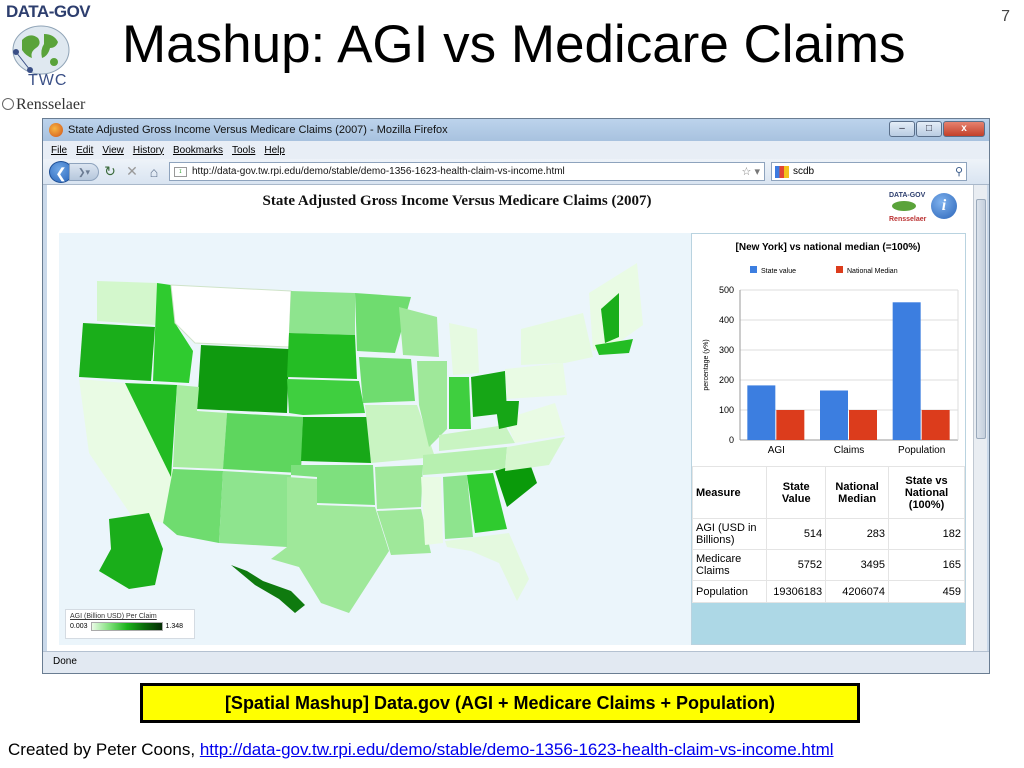  I want to click on table-cell: 3495, so click(857, 565).